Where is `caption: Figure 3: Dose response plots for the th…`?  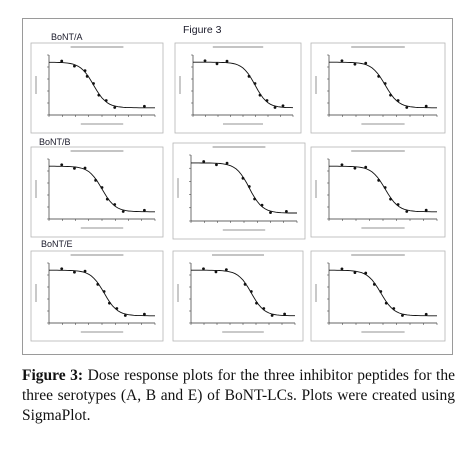 caption: Figure 3: Dose response plots for the th… is located at coordinates (238, 396).